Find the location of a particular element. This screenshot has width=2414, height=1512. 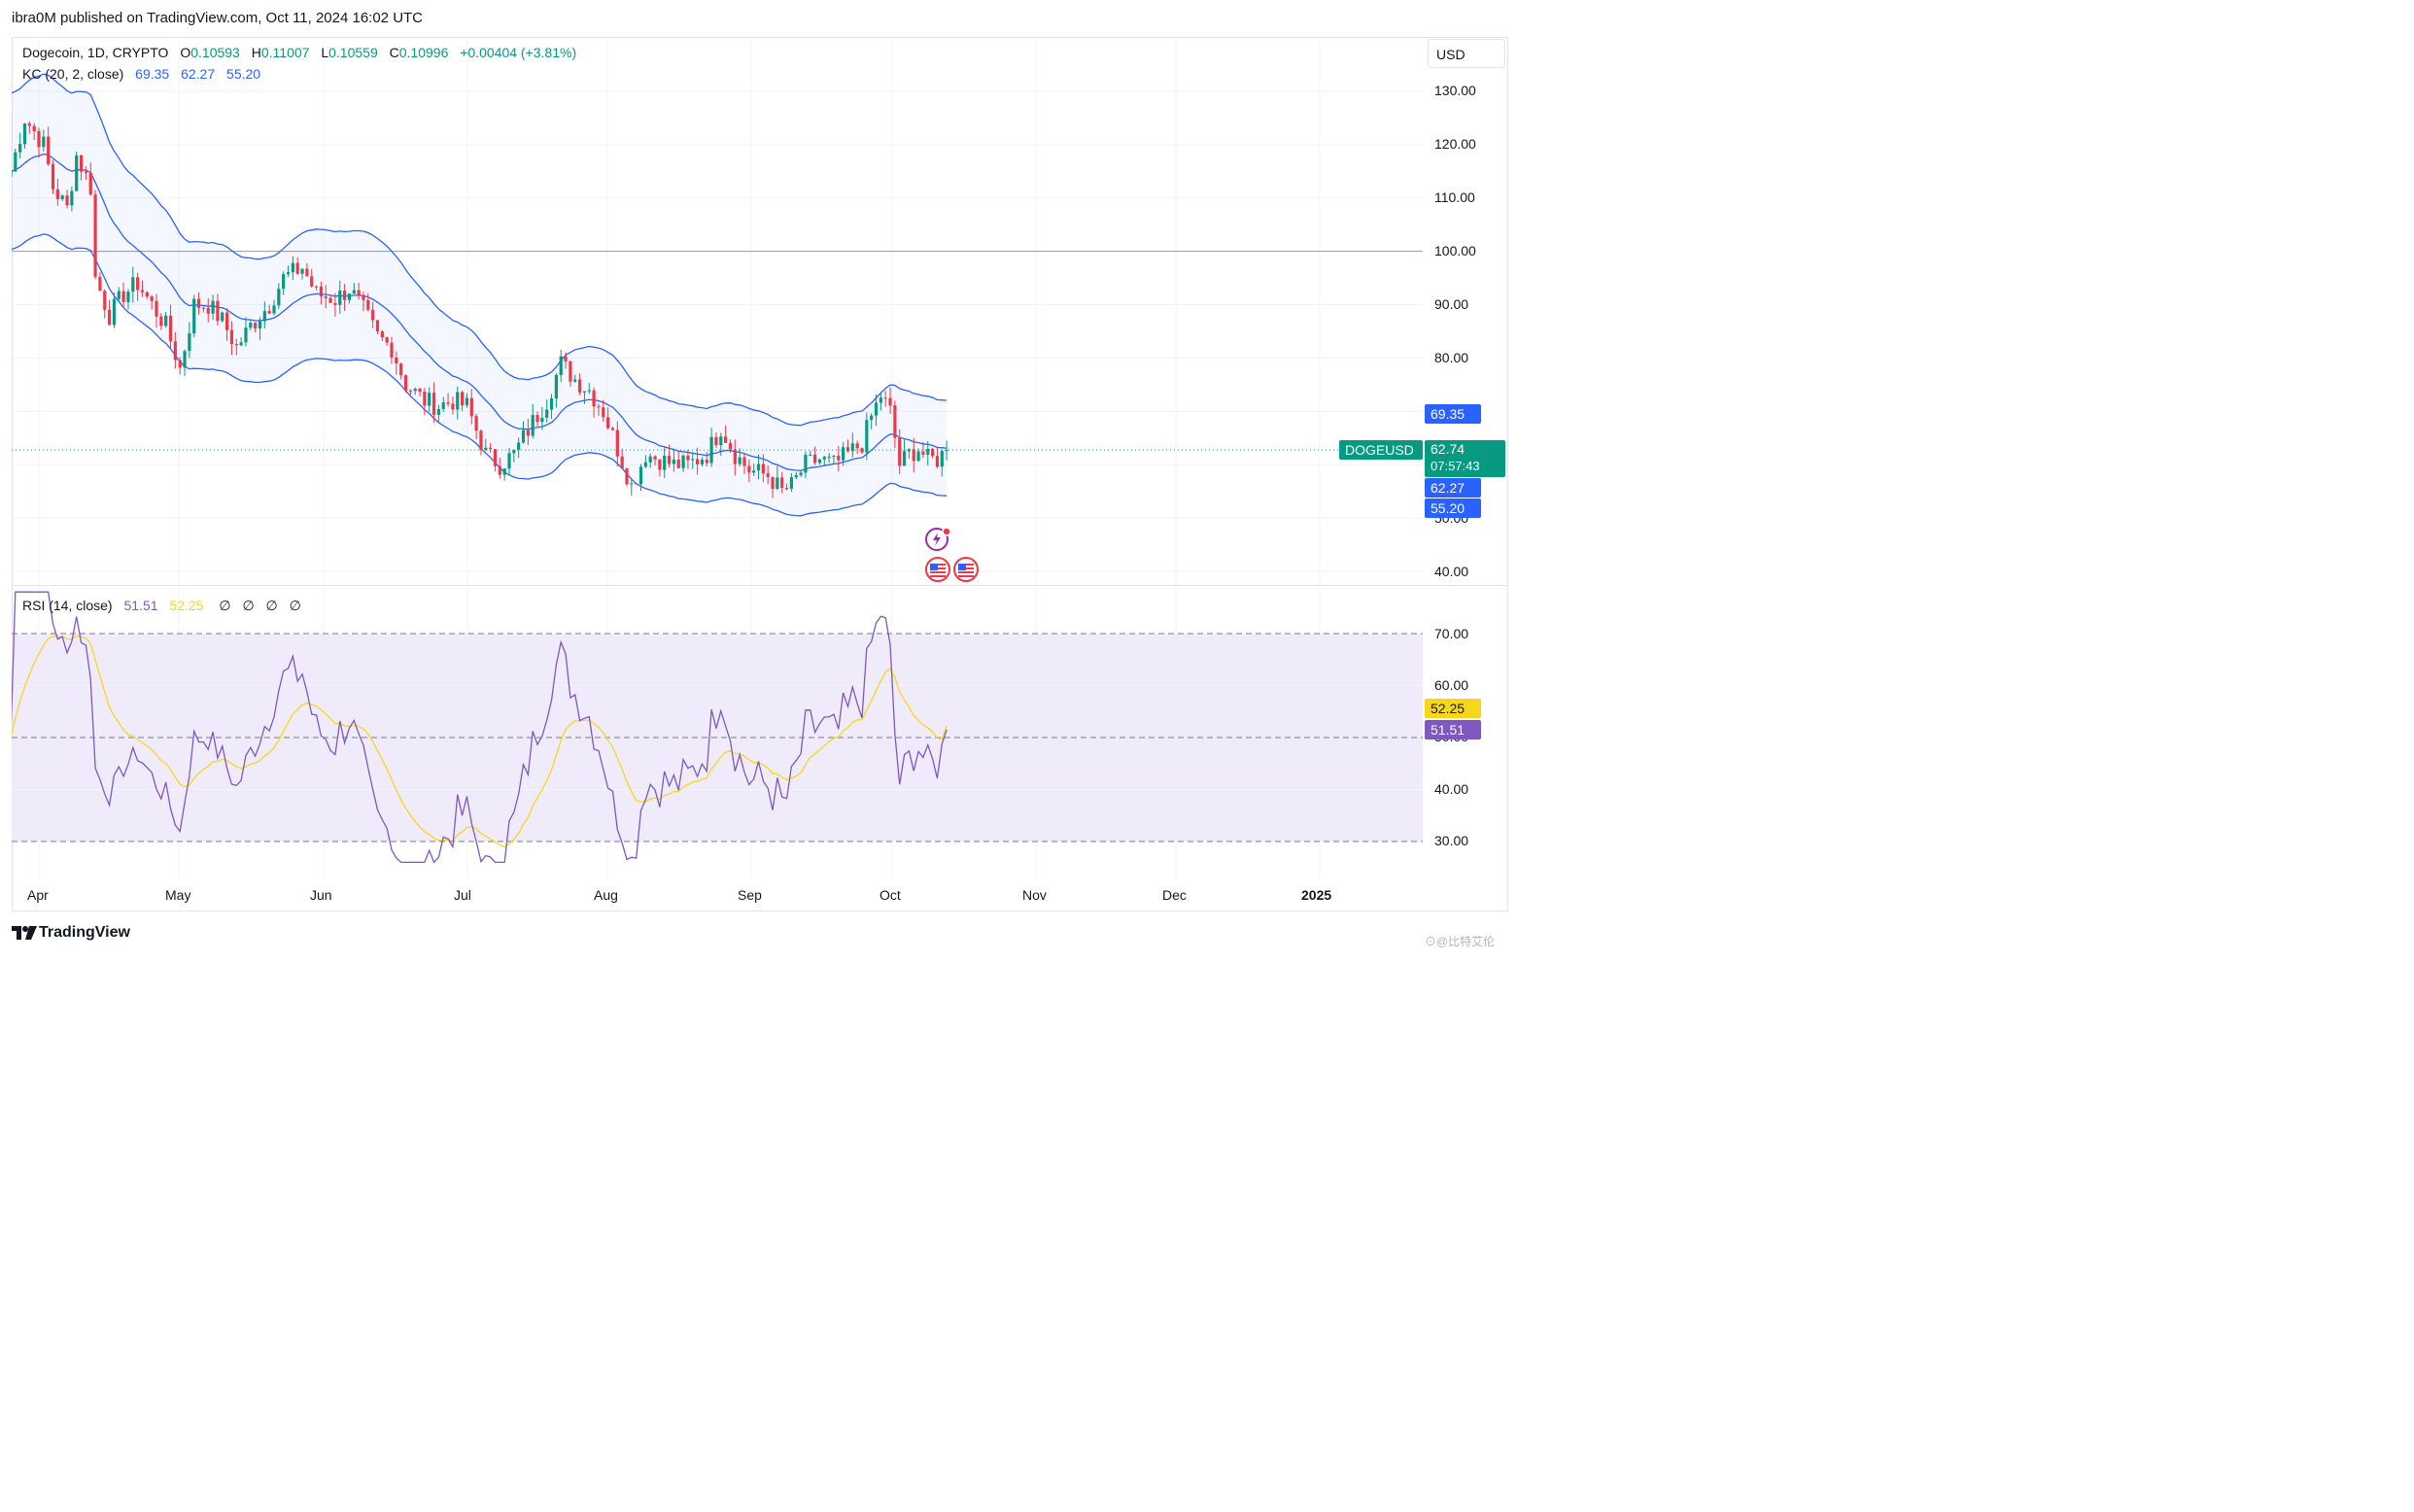

open-label: O is located at coordinates (186, 53).